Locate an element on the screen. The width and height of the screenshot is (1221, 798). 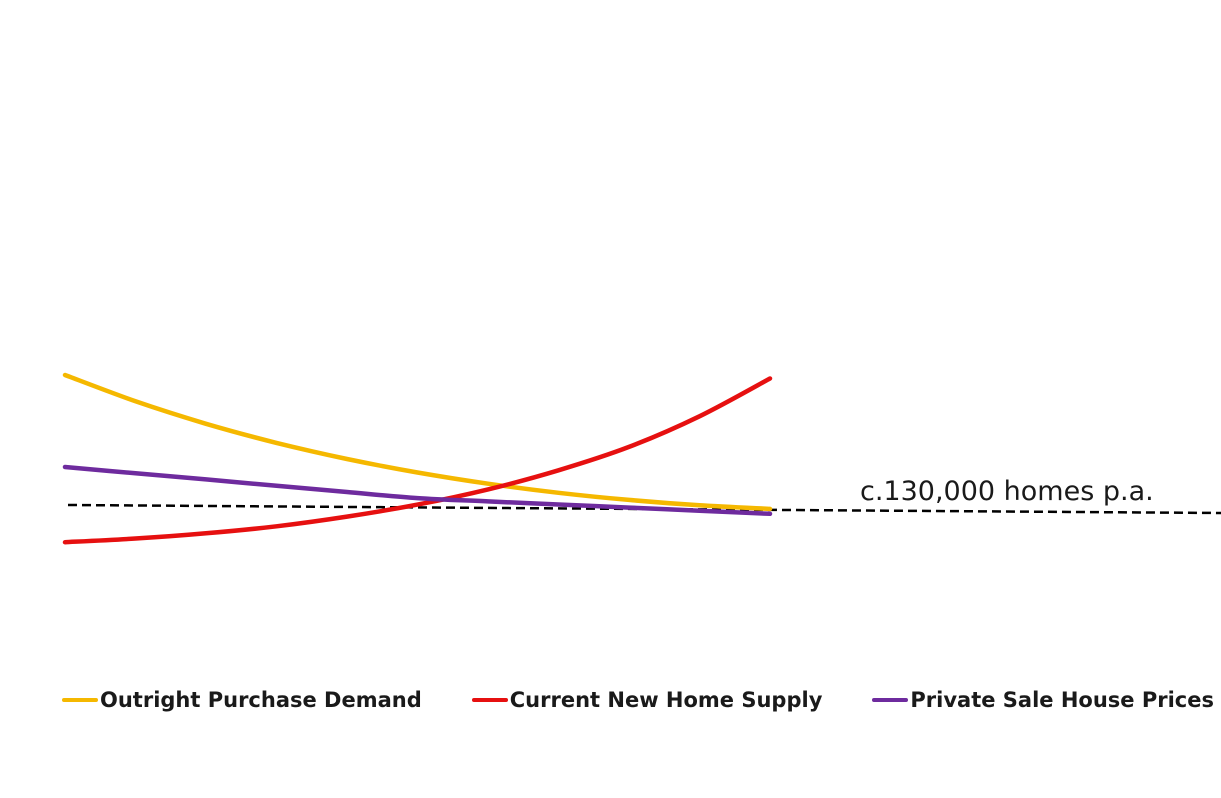
series-line-supply is located at coordinates (417, 460).